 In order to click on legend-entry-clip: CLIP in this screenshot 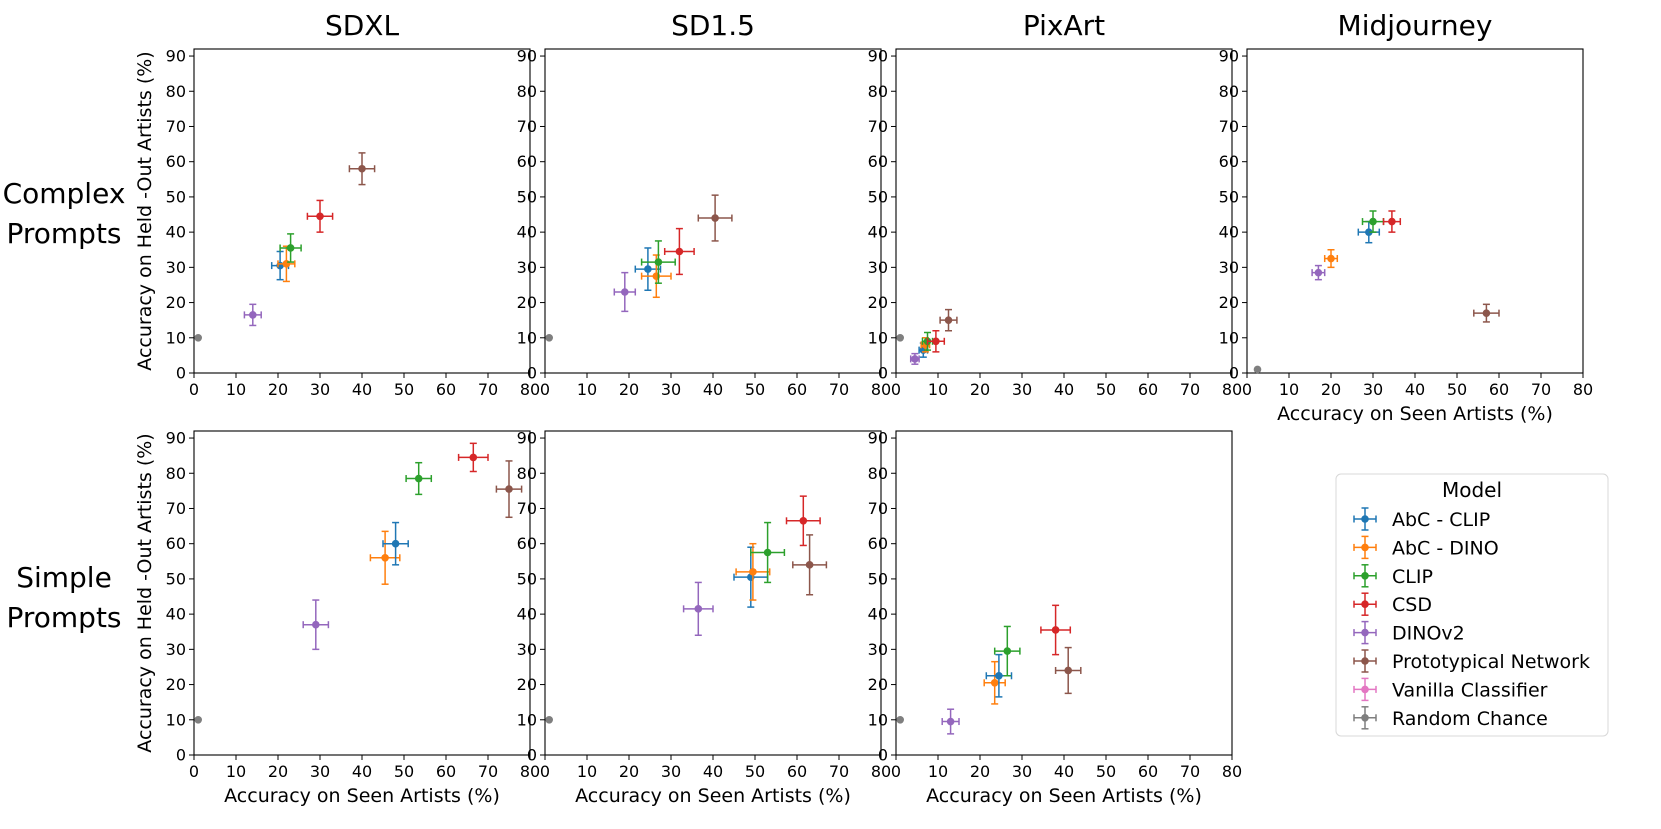, I will do `click(1393, 576)`.